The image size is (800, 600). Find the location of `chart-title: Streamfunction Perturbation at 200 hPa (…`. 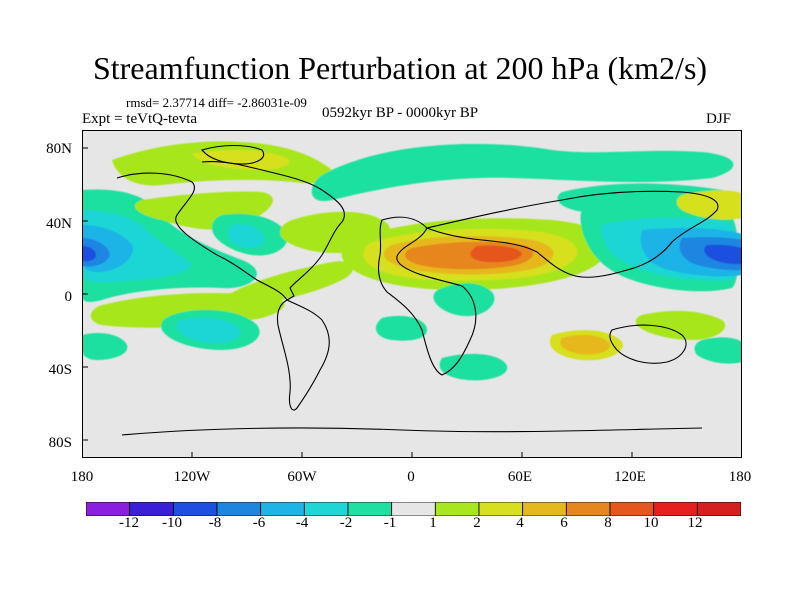

chart-title: Streamfunction Perturbation at 200 hPa (… is located at coordinates (400, 68).